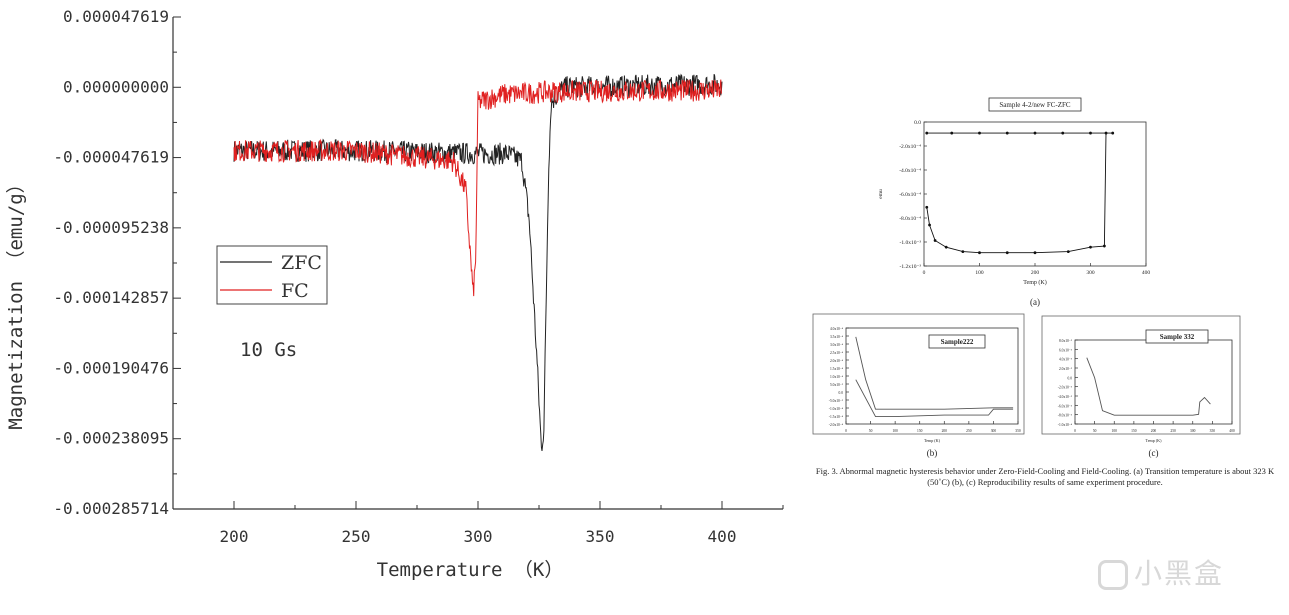 This screenshot has height=615, width=1289. Describe the element at coordinates (111, 297) in the screenshot. I see `y-tick-label: -0.000142857` at that location.